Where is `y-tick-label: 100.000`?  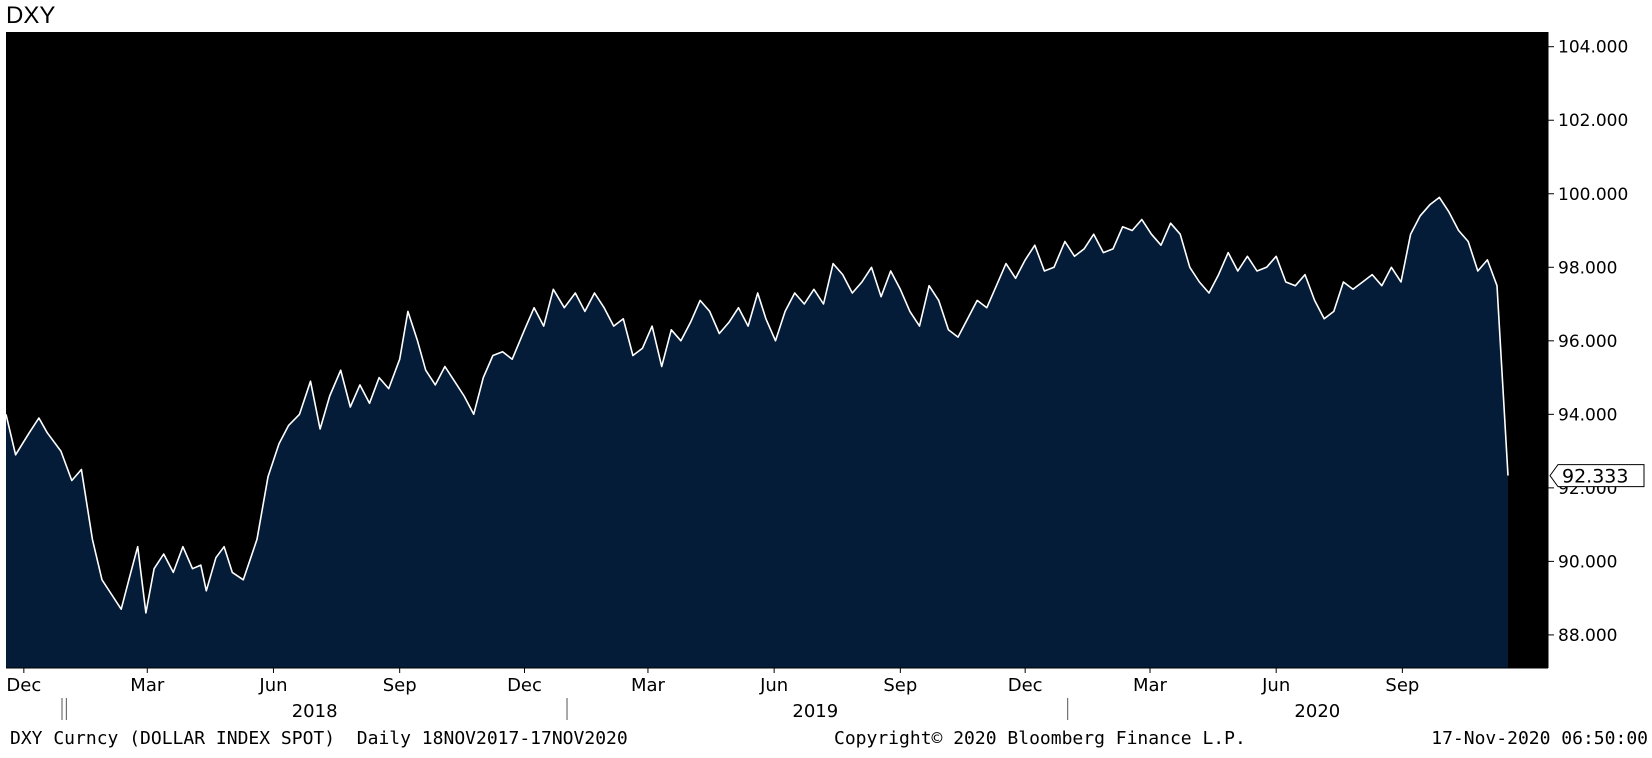
y-tick-label: 100.000 is located at coordinates (1593, 195).